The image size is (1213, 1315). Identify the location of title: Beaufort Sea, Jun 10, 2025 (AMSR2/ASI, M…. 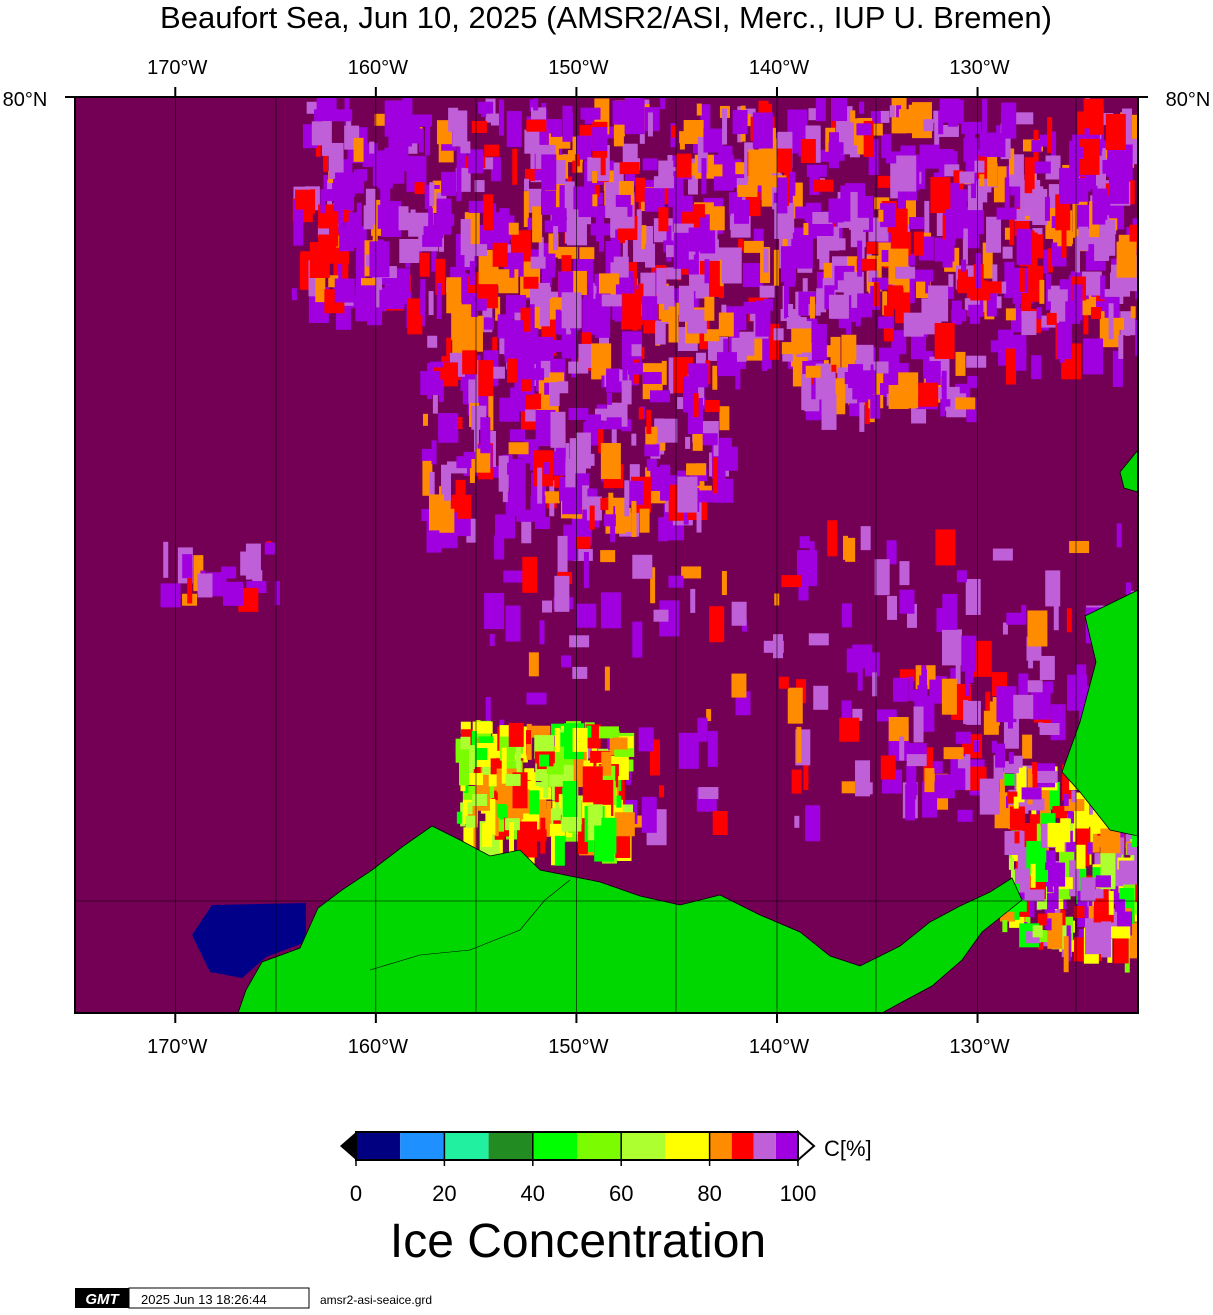
(606, 17).